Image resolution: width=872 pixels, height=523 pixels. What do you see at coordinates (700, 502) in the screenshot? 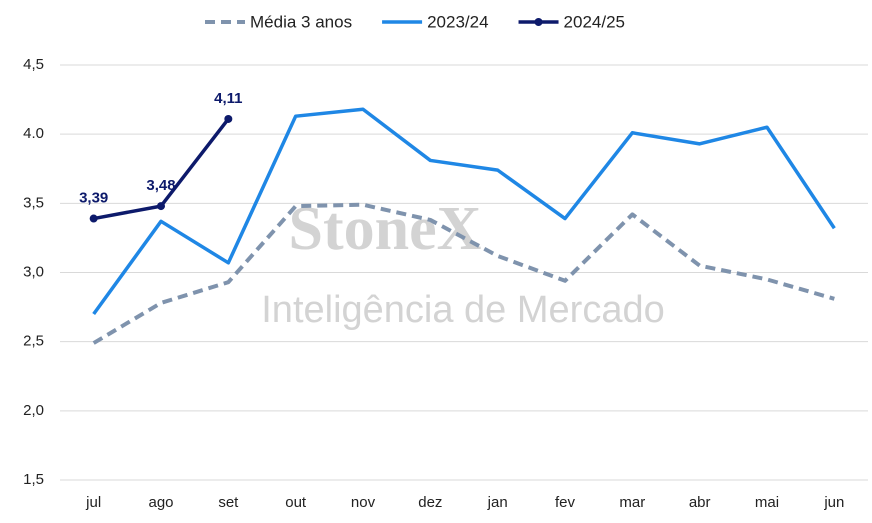
I see `x-tick-label: abr` at bounding box center [700, 502].